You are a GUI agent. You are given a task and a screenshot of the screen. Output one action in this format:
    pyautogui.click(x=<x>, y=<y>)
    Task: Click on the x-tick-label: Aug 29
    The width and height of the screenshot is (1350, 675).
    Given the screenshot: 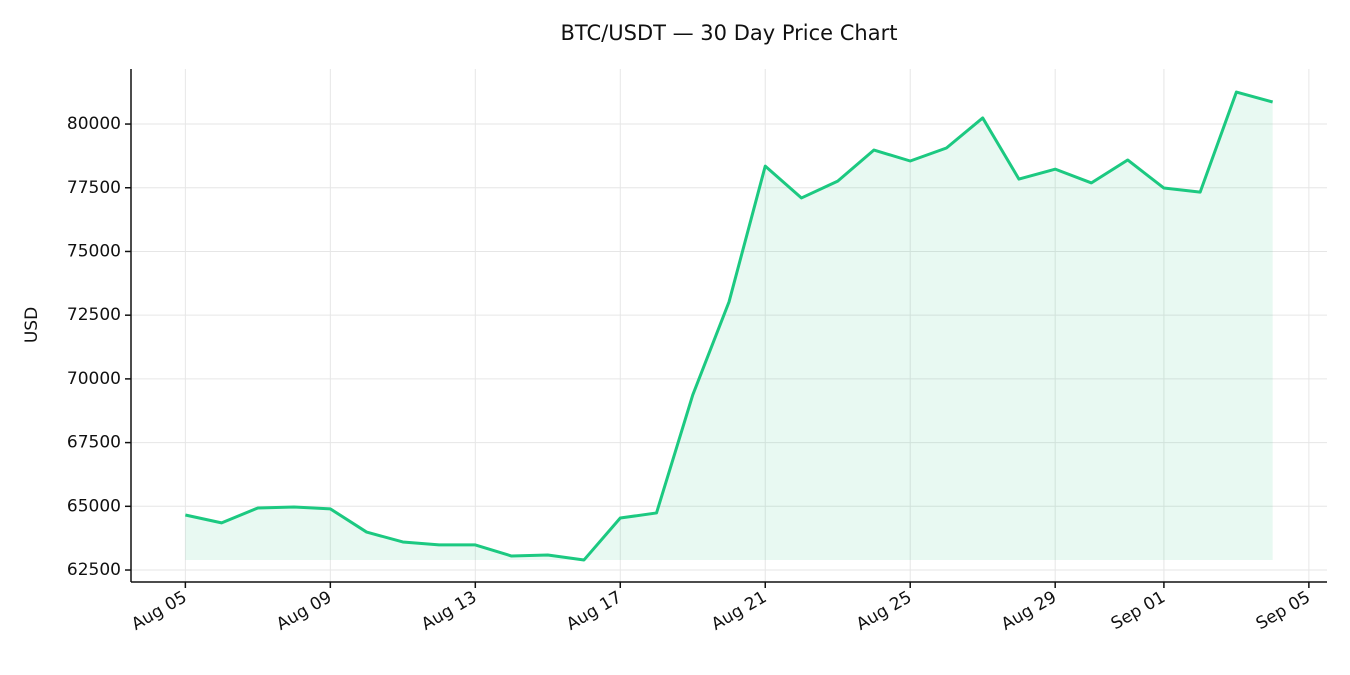 What is the action you would take?
    pyautogui.click(x=1029, y=610)
    